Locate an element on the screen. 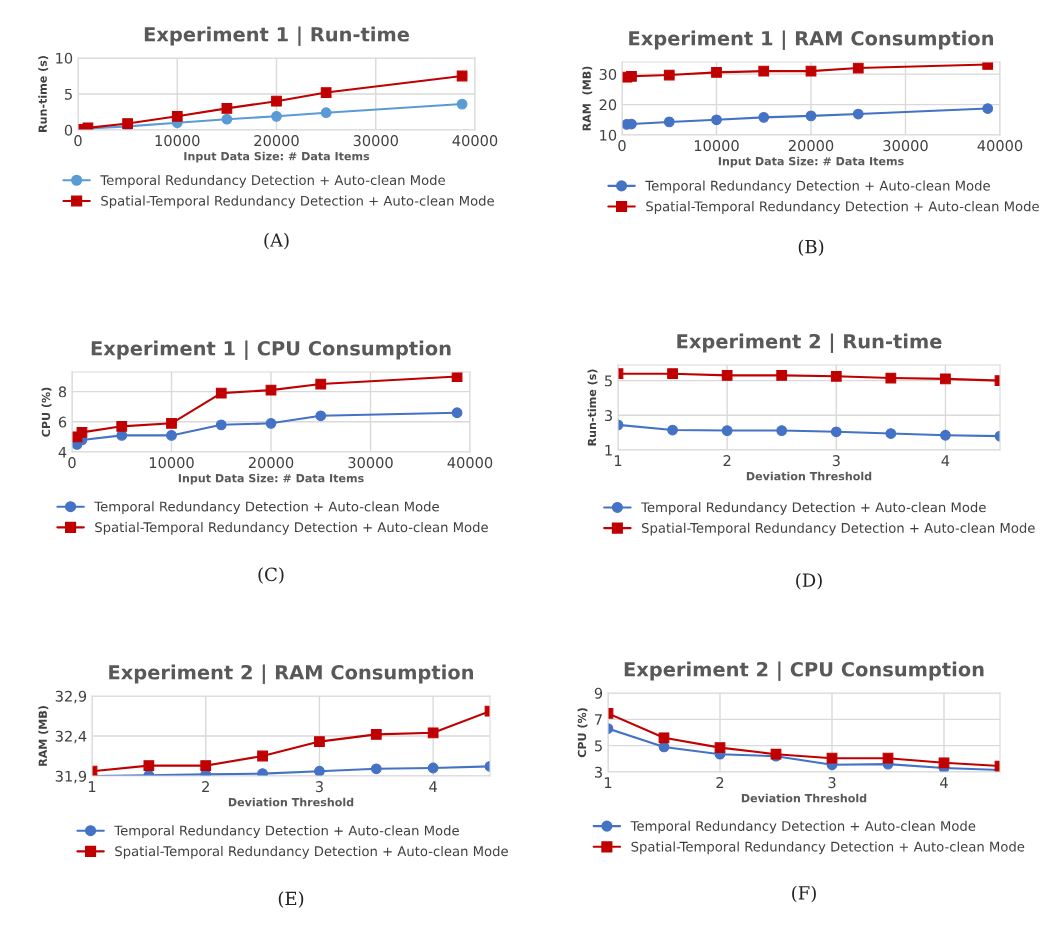  y-axis-title: Run-time (s) is located at coordinates (43, 94).